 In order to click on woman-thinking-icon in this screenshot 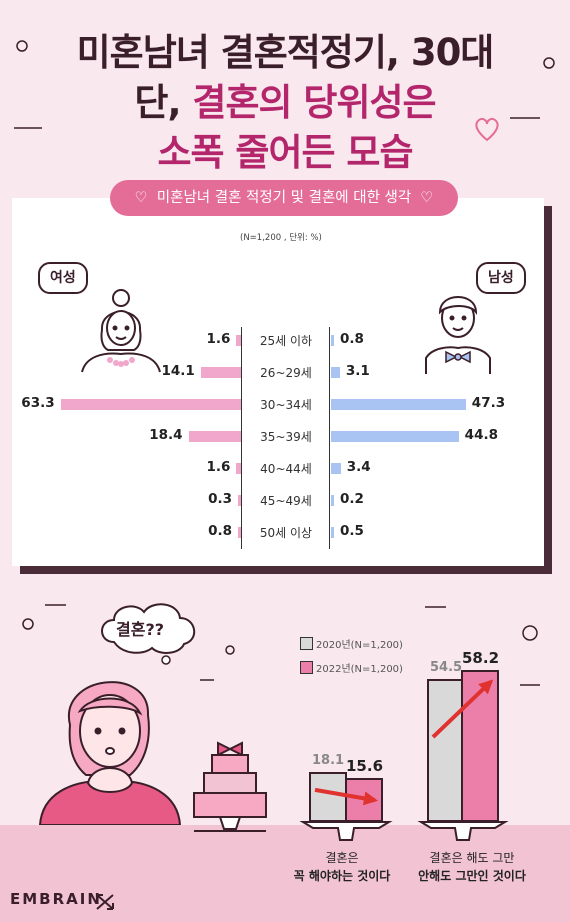, I will do `click(110, 753)`.